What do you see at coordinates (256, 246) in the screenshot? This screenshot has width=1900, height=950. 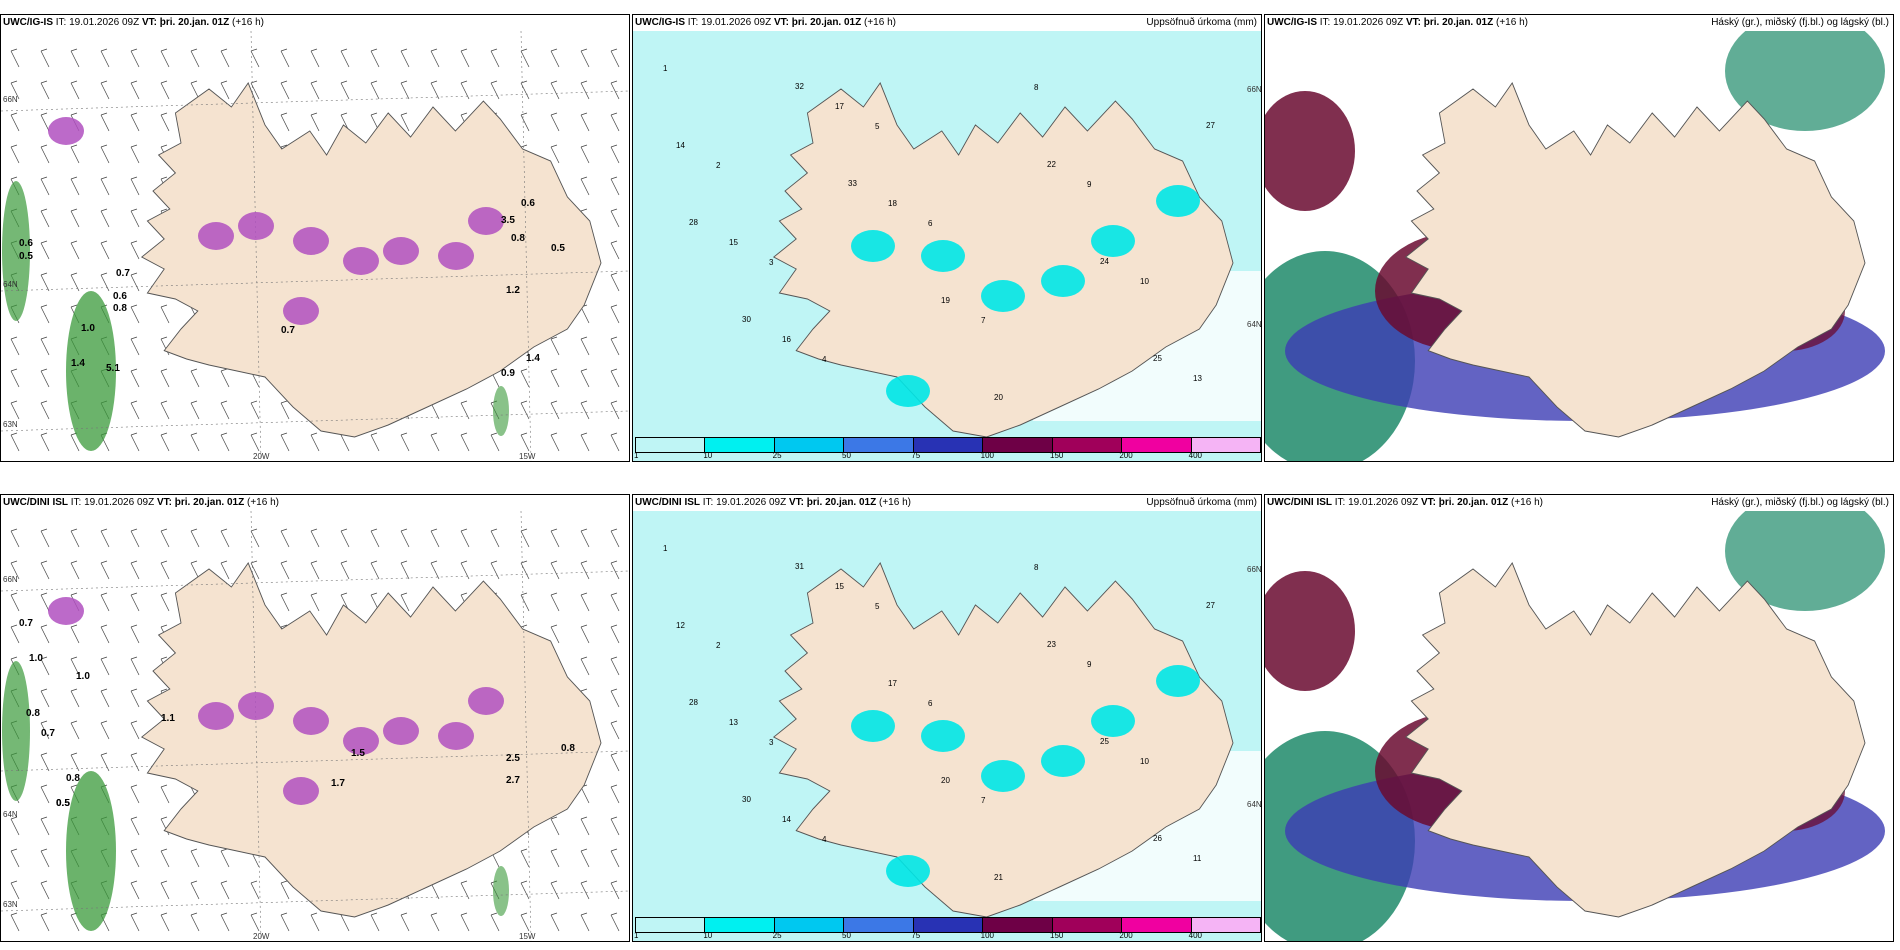 I see `longitude-line` at bounding box center [256, 246].